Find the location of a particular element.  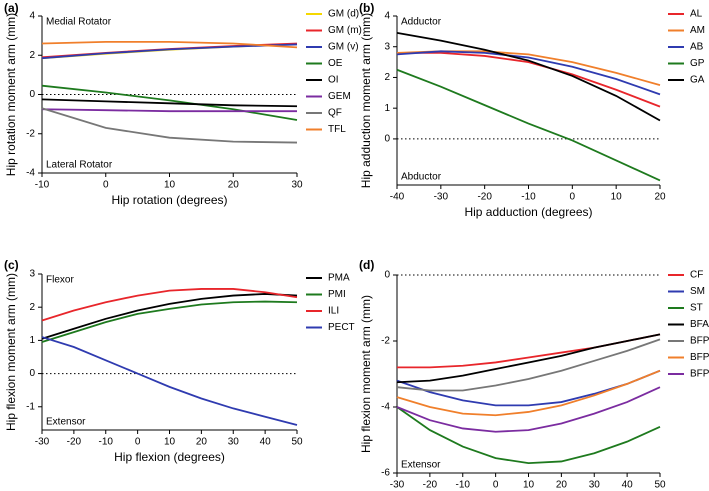

legend-label: BFA is located at coordinates (699, 324).